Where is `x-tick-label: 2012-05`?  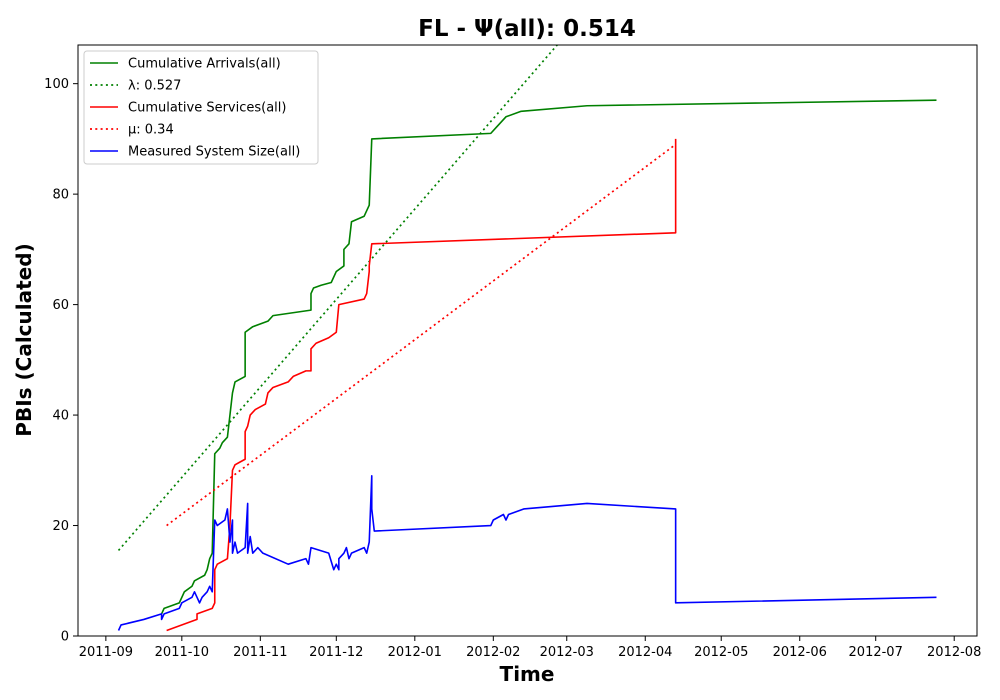
x-tick-label: 2012-05 is located at coordinates (721, 652).